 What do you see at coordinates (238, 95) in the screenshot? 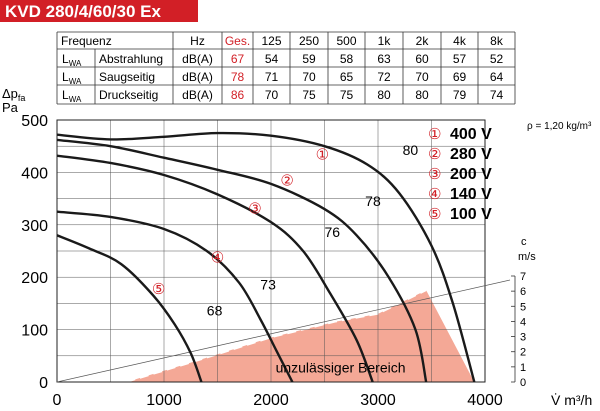
I see `table-cell: 86` at bounding box center [238, 95].